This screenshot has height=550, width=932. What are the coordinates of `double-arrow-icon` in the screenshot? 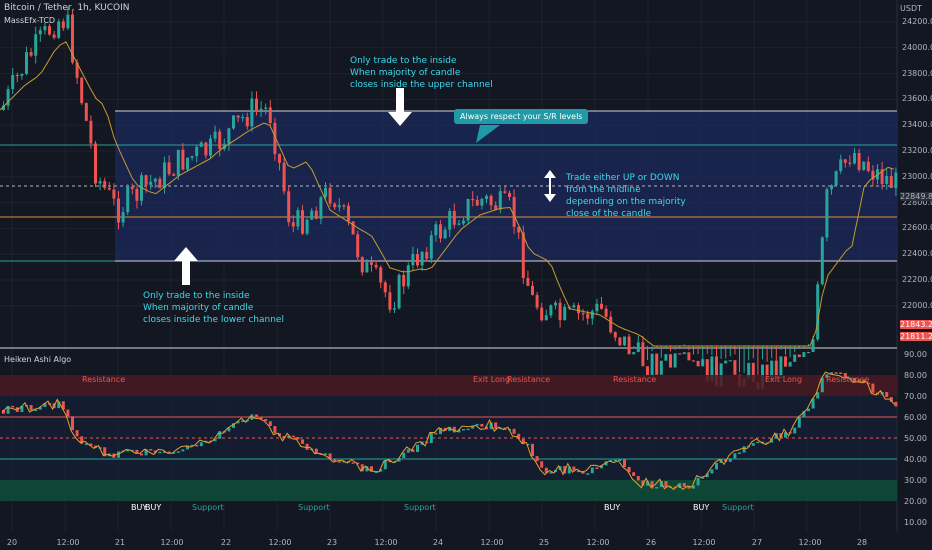 It's located at (550, 174).